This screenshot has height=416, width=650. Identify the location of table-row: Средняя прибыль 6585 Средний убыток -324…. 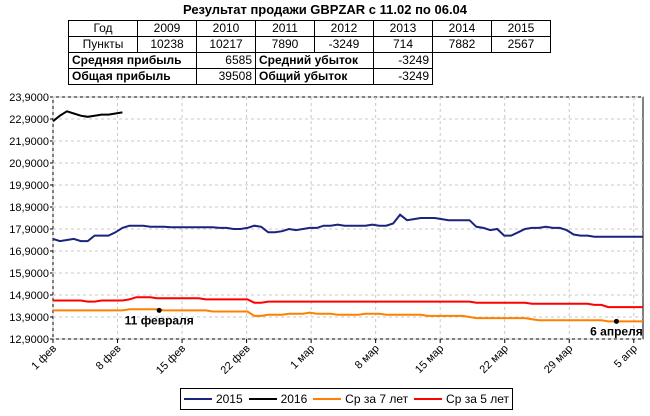
(309, 60).